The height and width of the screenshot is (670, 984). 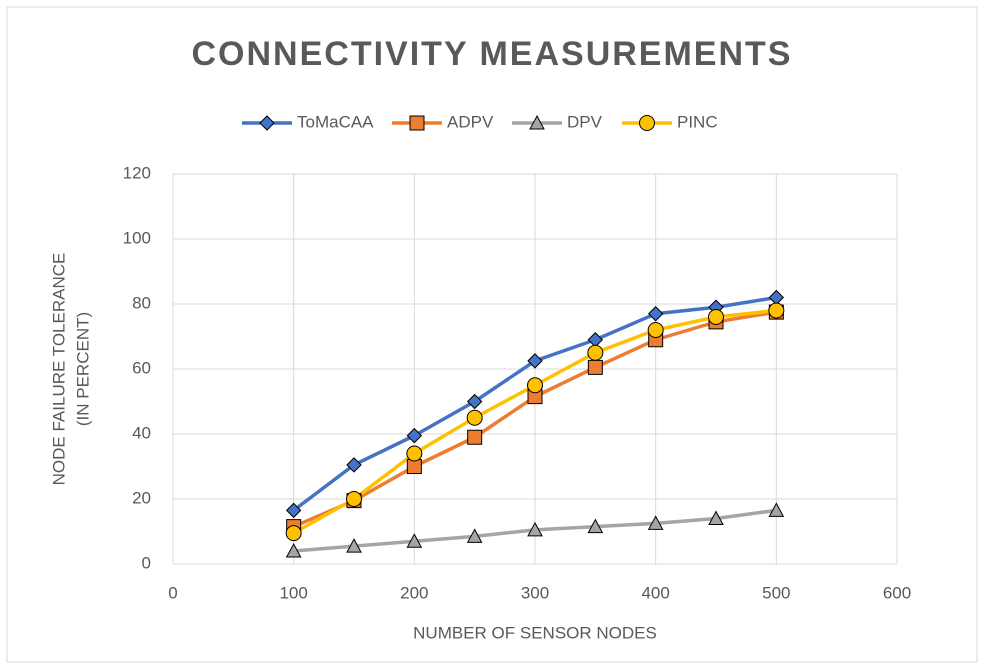 What do you see at coordinates (58, 369) in the screenshot?
I see `y-axis-label-line: NODE FAILURE TOLERANCE` at bounding box center [58, 369].